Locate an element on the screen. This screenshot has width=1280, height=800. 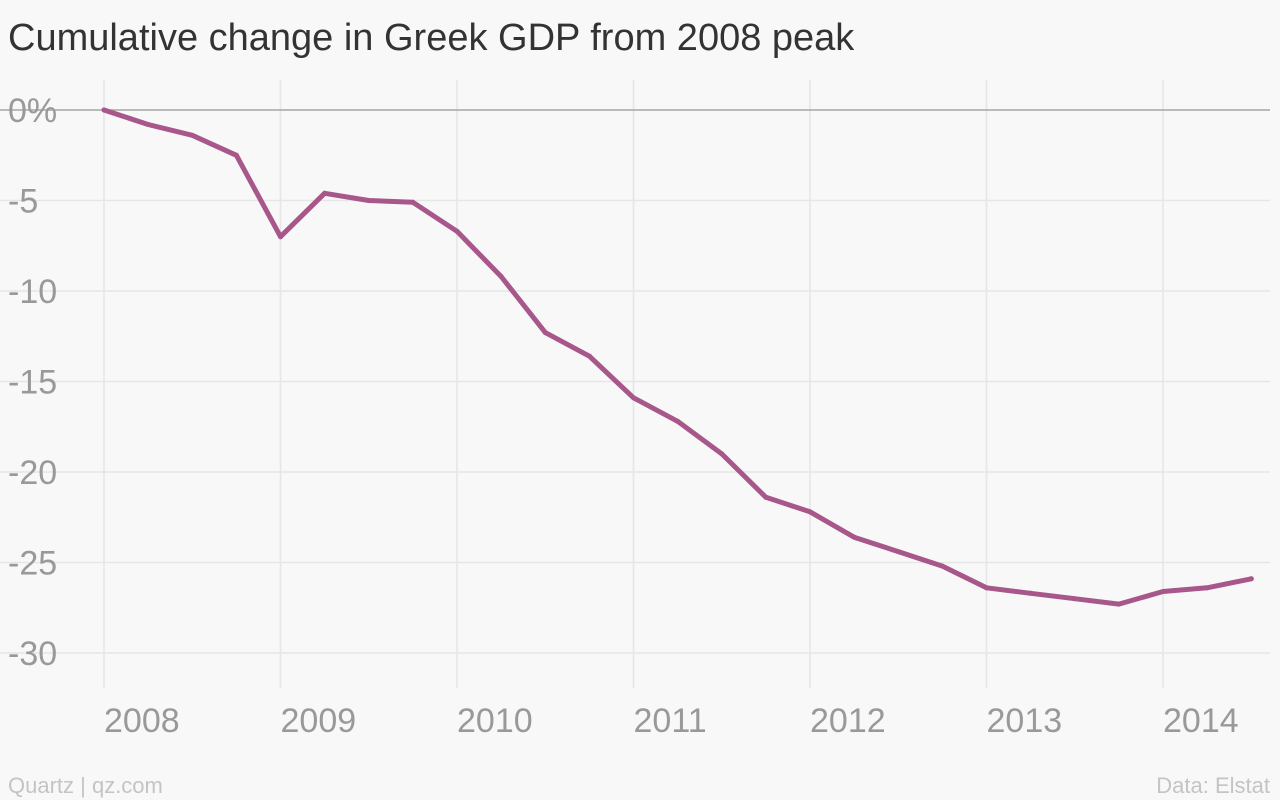
y-axis-labels: 0% -5 -10 -15 -20 -25 -30 is located at coordinates (32, 382).